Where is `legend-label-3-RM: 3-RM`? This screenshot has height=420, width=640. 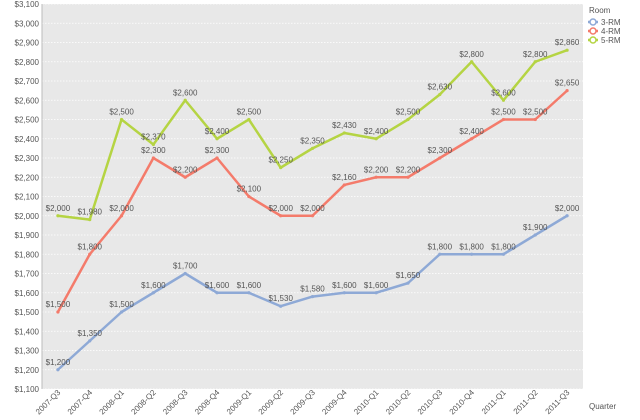 legend-label-3-RM: 3-RM is located at coordinates (611, 22).